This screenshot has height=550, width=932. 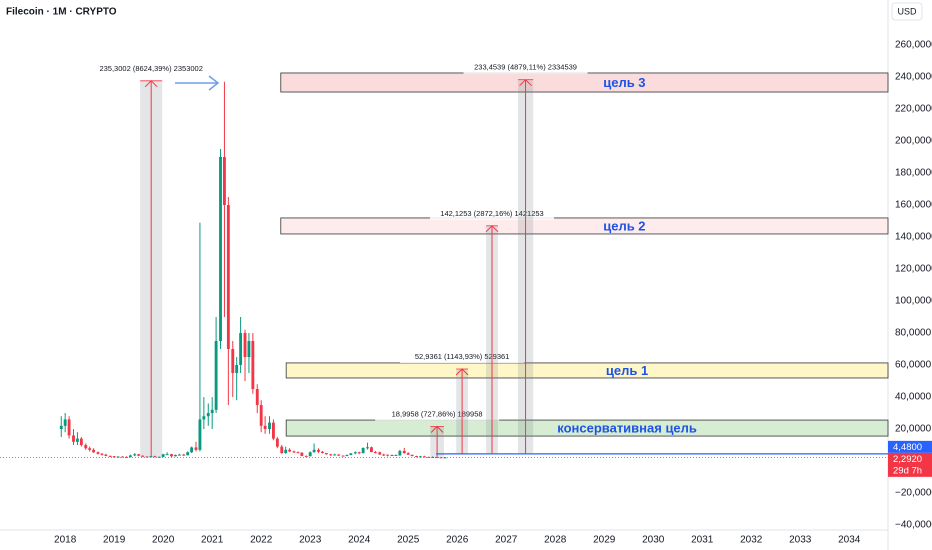 I want to click on y-tick-label: 240,0000, so click(x=913, y=77).